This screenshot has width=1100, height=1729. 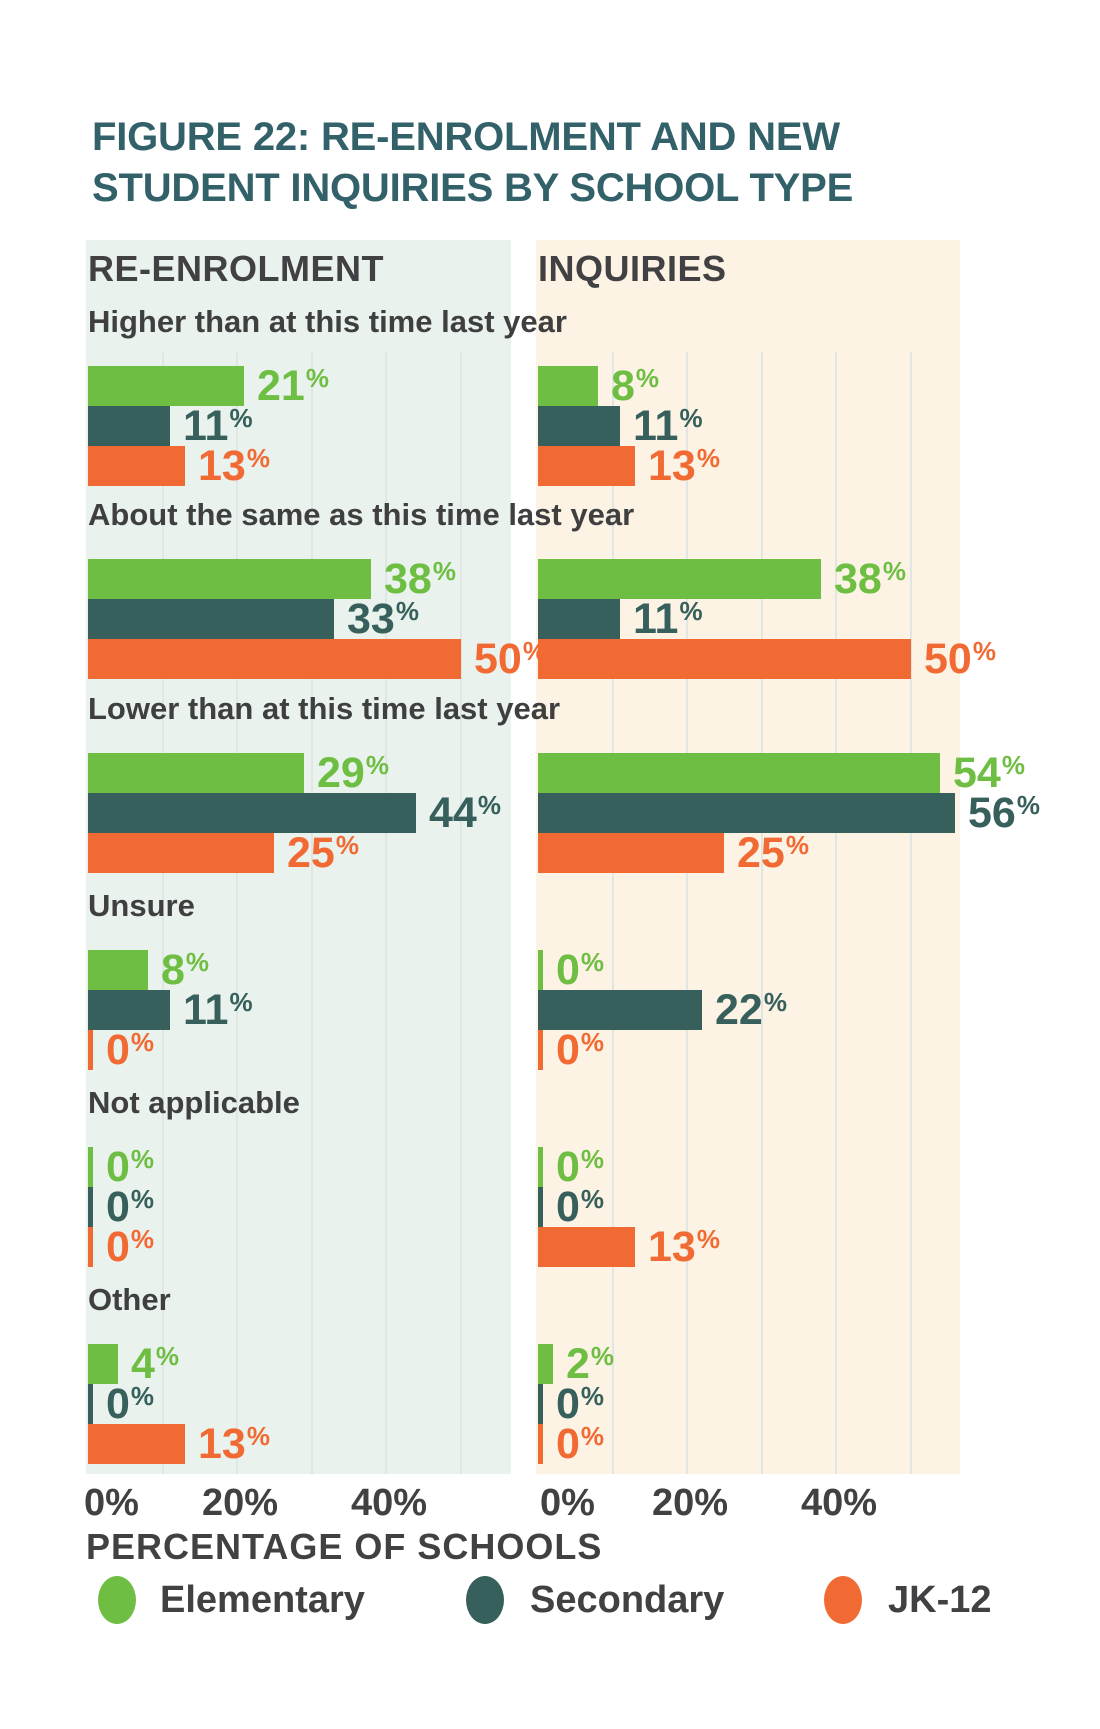 What do you see at coordinates (613, 913) in the screenshot?
I see `gridline-10pct` at bounding box center [613, 913].